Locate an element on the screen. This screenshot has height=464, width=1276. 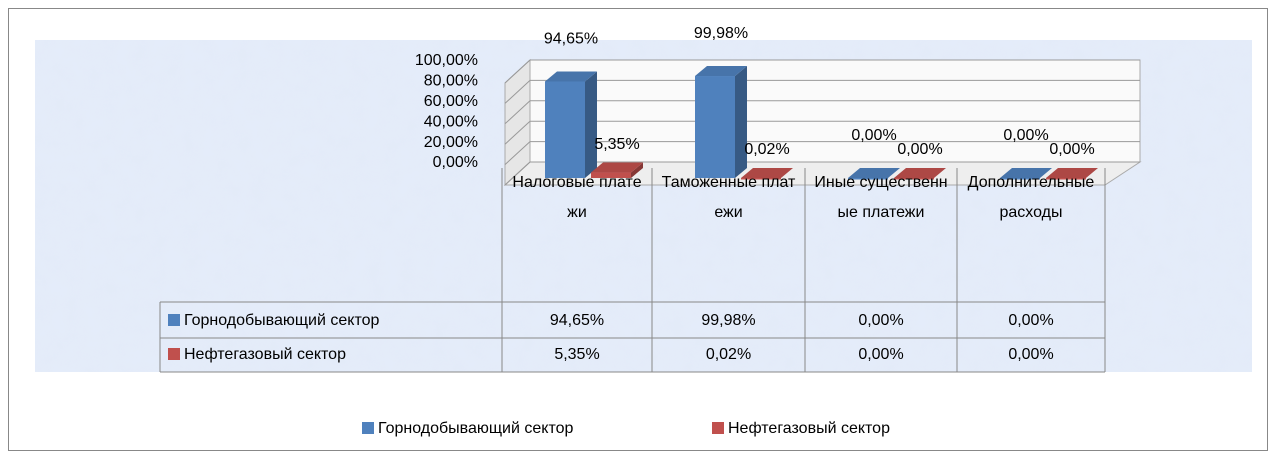
y-tick-label: 40,00% is located at coordinates (451, 121).